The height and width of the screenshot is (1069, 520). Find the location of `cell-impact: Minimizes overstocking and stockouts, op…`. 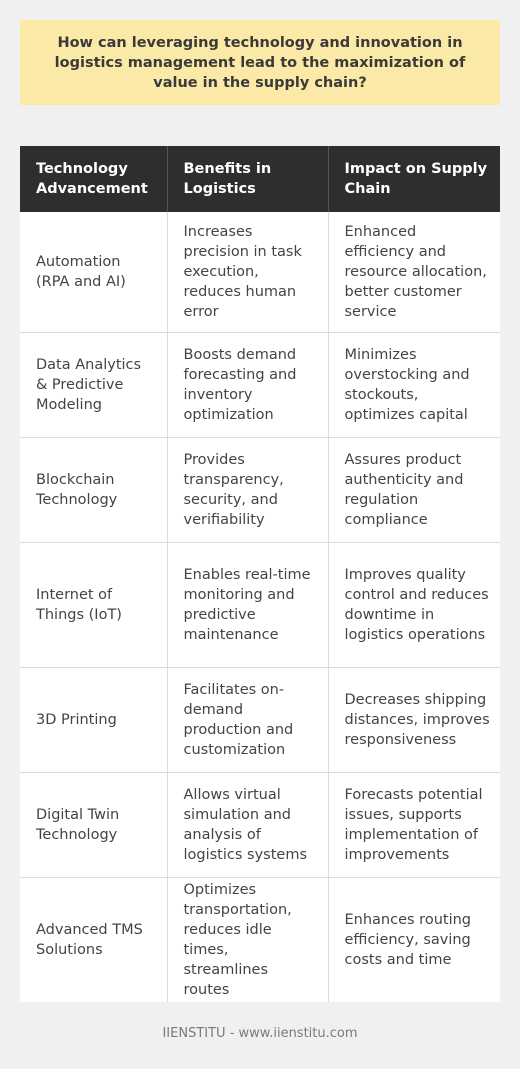

cell-impact: Minimizes overstocking and stockouts, op… is located at coordinates (414, 385).